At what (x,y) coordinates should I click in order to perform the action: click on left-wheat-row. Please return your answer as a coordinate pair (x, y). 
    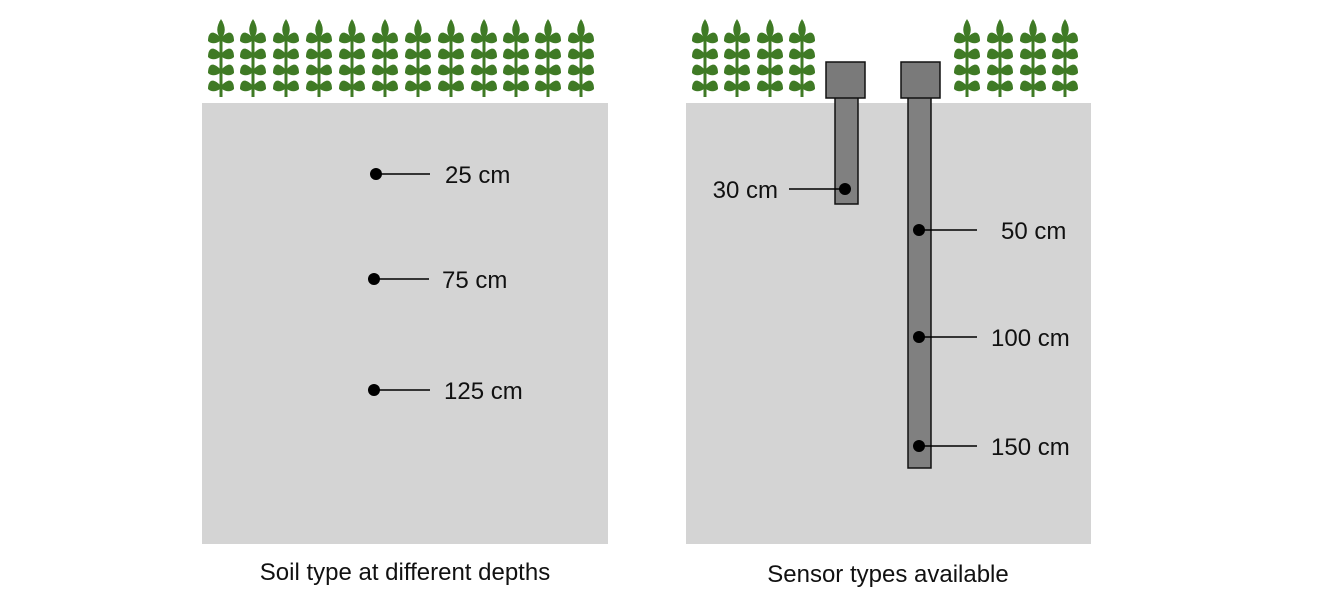
    Looking at the image, I should click on (401, 58).